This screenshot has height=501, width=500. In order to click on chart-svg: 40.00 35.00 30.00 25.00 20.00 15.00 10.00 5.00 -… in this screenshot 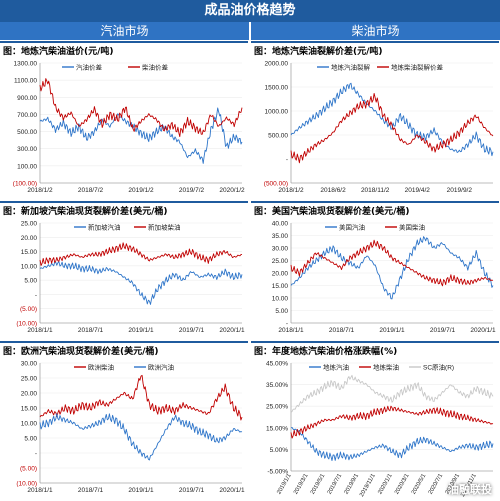, I will do `click(384, 278)`.